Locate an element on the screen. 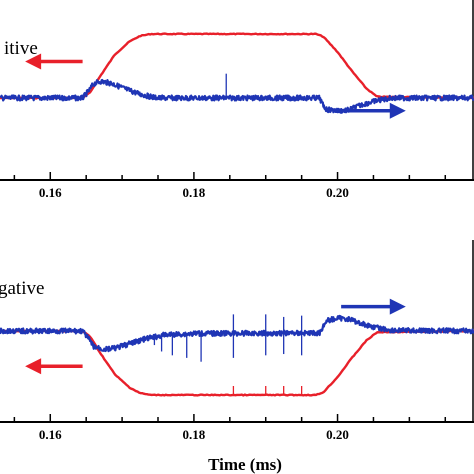 The height and width of the screenshot is (474, 474). x-axis-title: Time (ms) is located at coordinates (245, 464).